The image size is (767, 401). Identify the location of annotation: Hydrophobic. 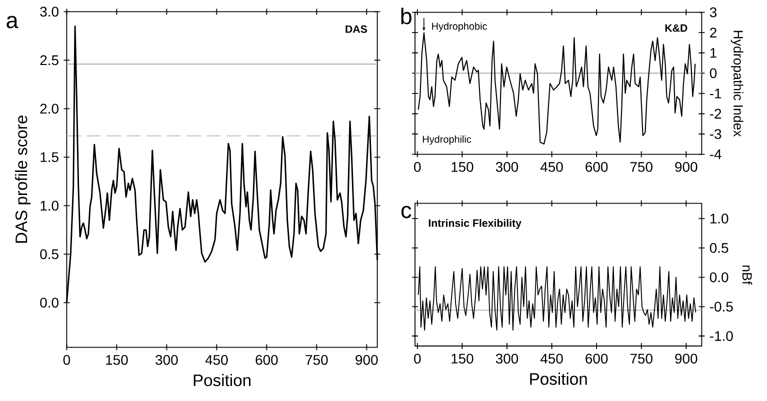
(459, 27).